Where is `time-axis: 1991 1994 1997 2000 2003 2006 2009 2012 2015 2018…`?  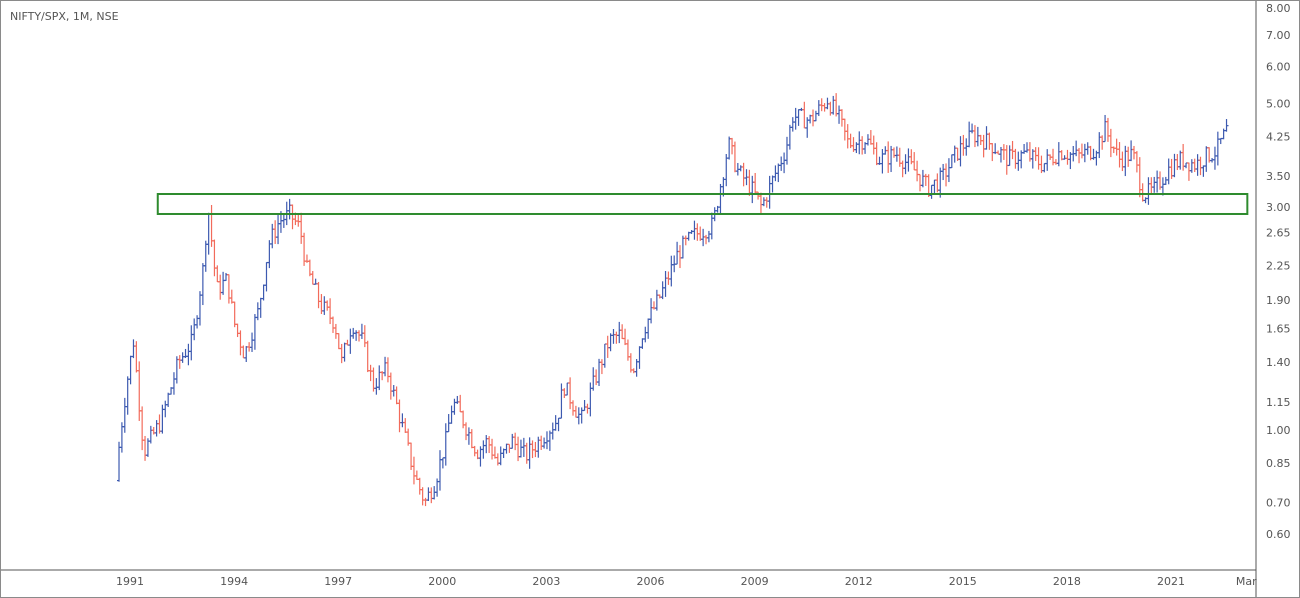 time-axis: 1991 1994 1997 2000 2003 2006 2009 2012 2015 2018… is located at coordinates (686, 581).